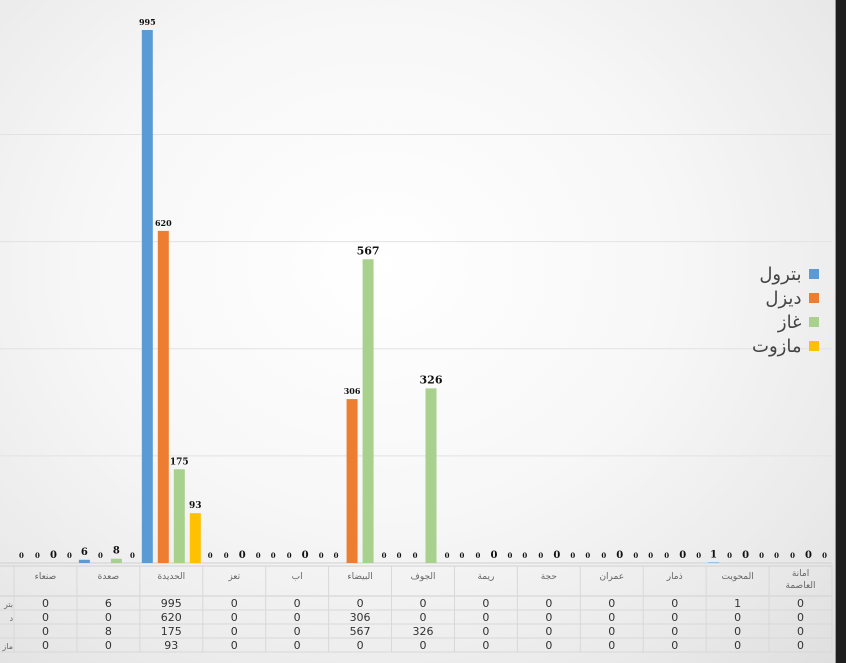  I want to click on legend-label-gas: غاز, so click(789, 322).